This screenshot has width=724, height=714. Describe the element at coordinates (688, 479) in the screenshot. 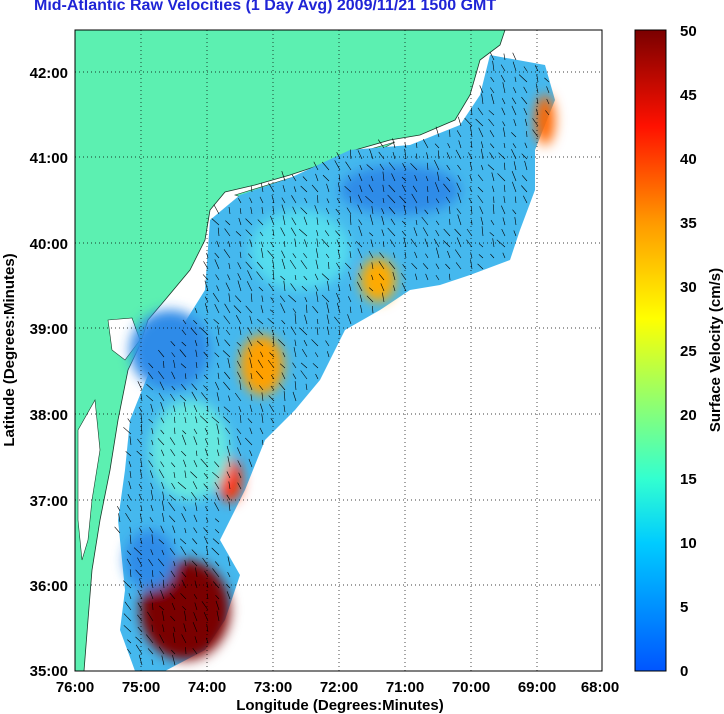

I see `colorbar-tick-label: 15` at that location.